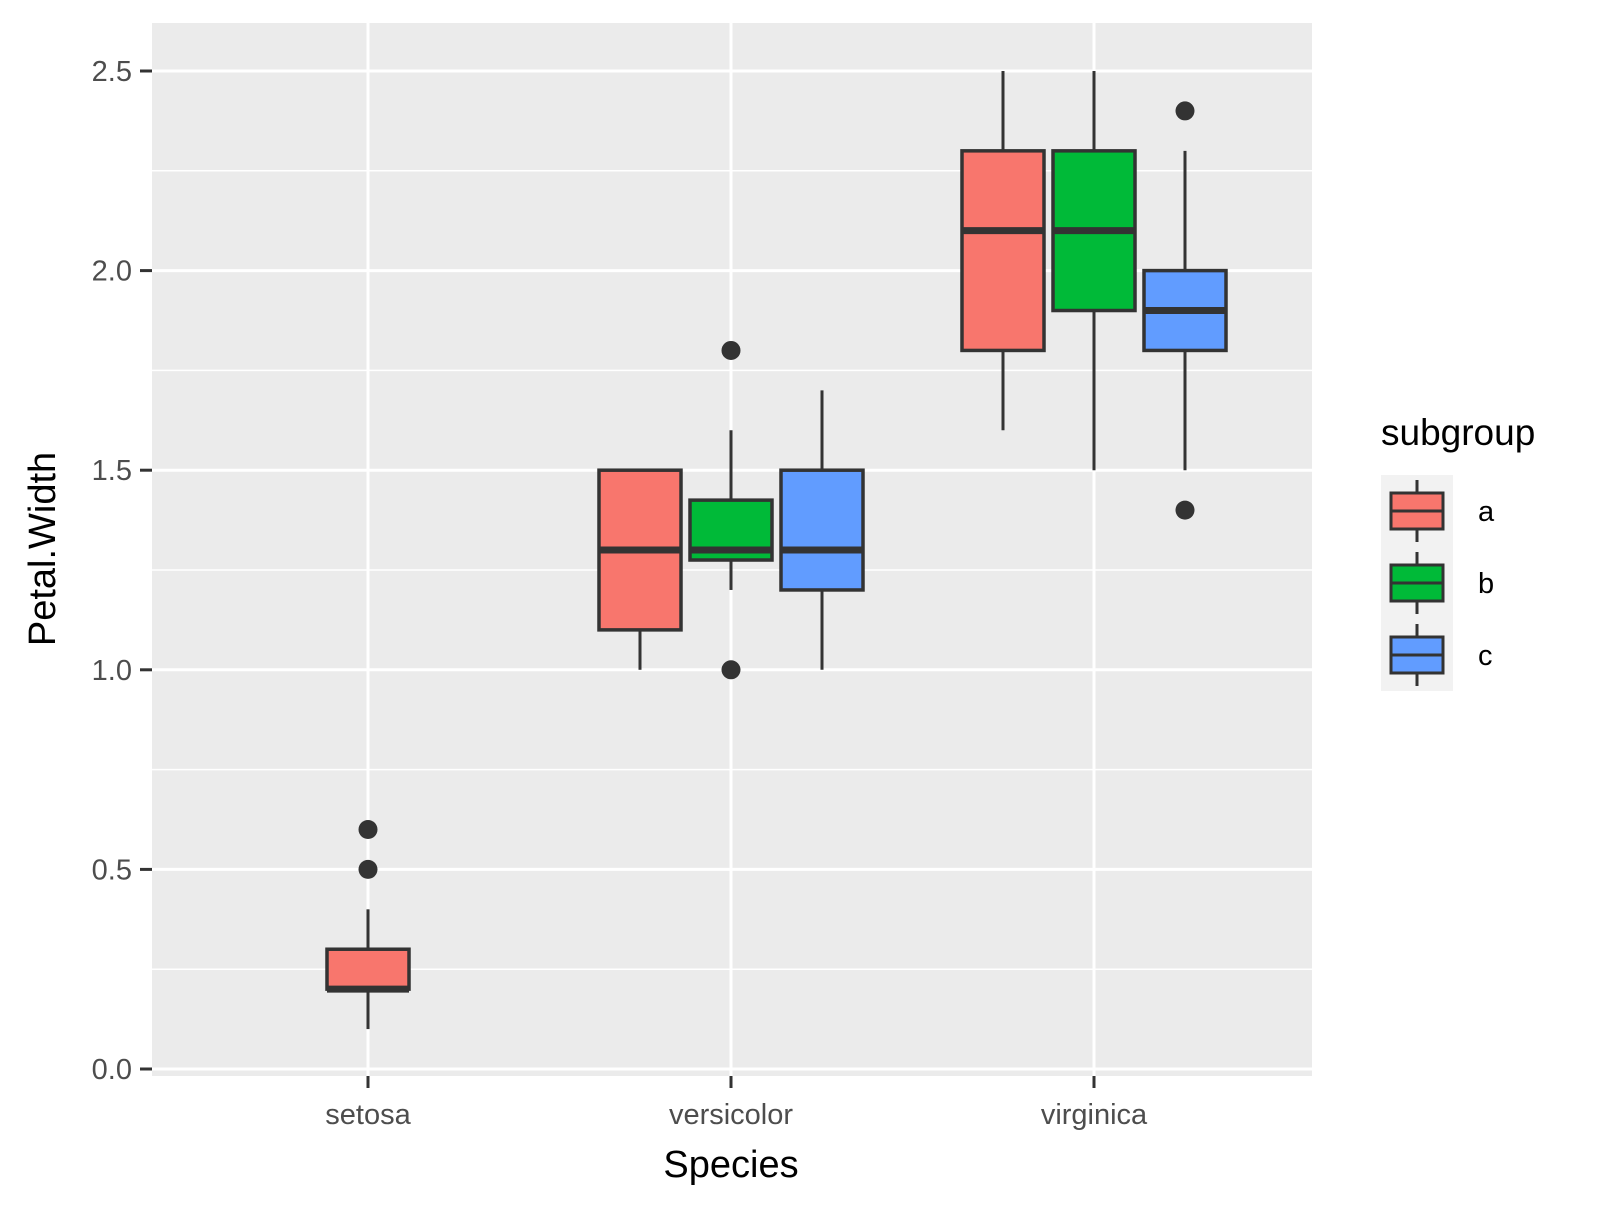  I want to click on box-versicolor-b, so click(731, 510).